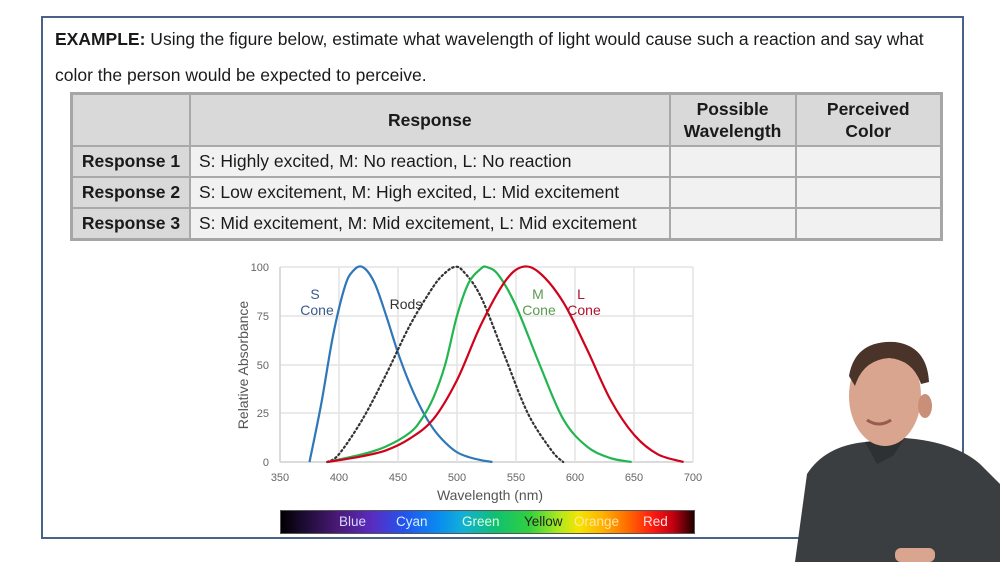 The height and width of the screenshot is (562, 1000). Describe the element at coordinates (457, 478) in the screenshot. I see `x-tick: 500` at that location.